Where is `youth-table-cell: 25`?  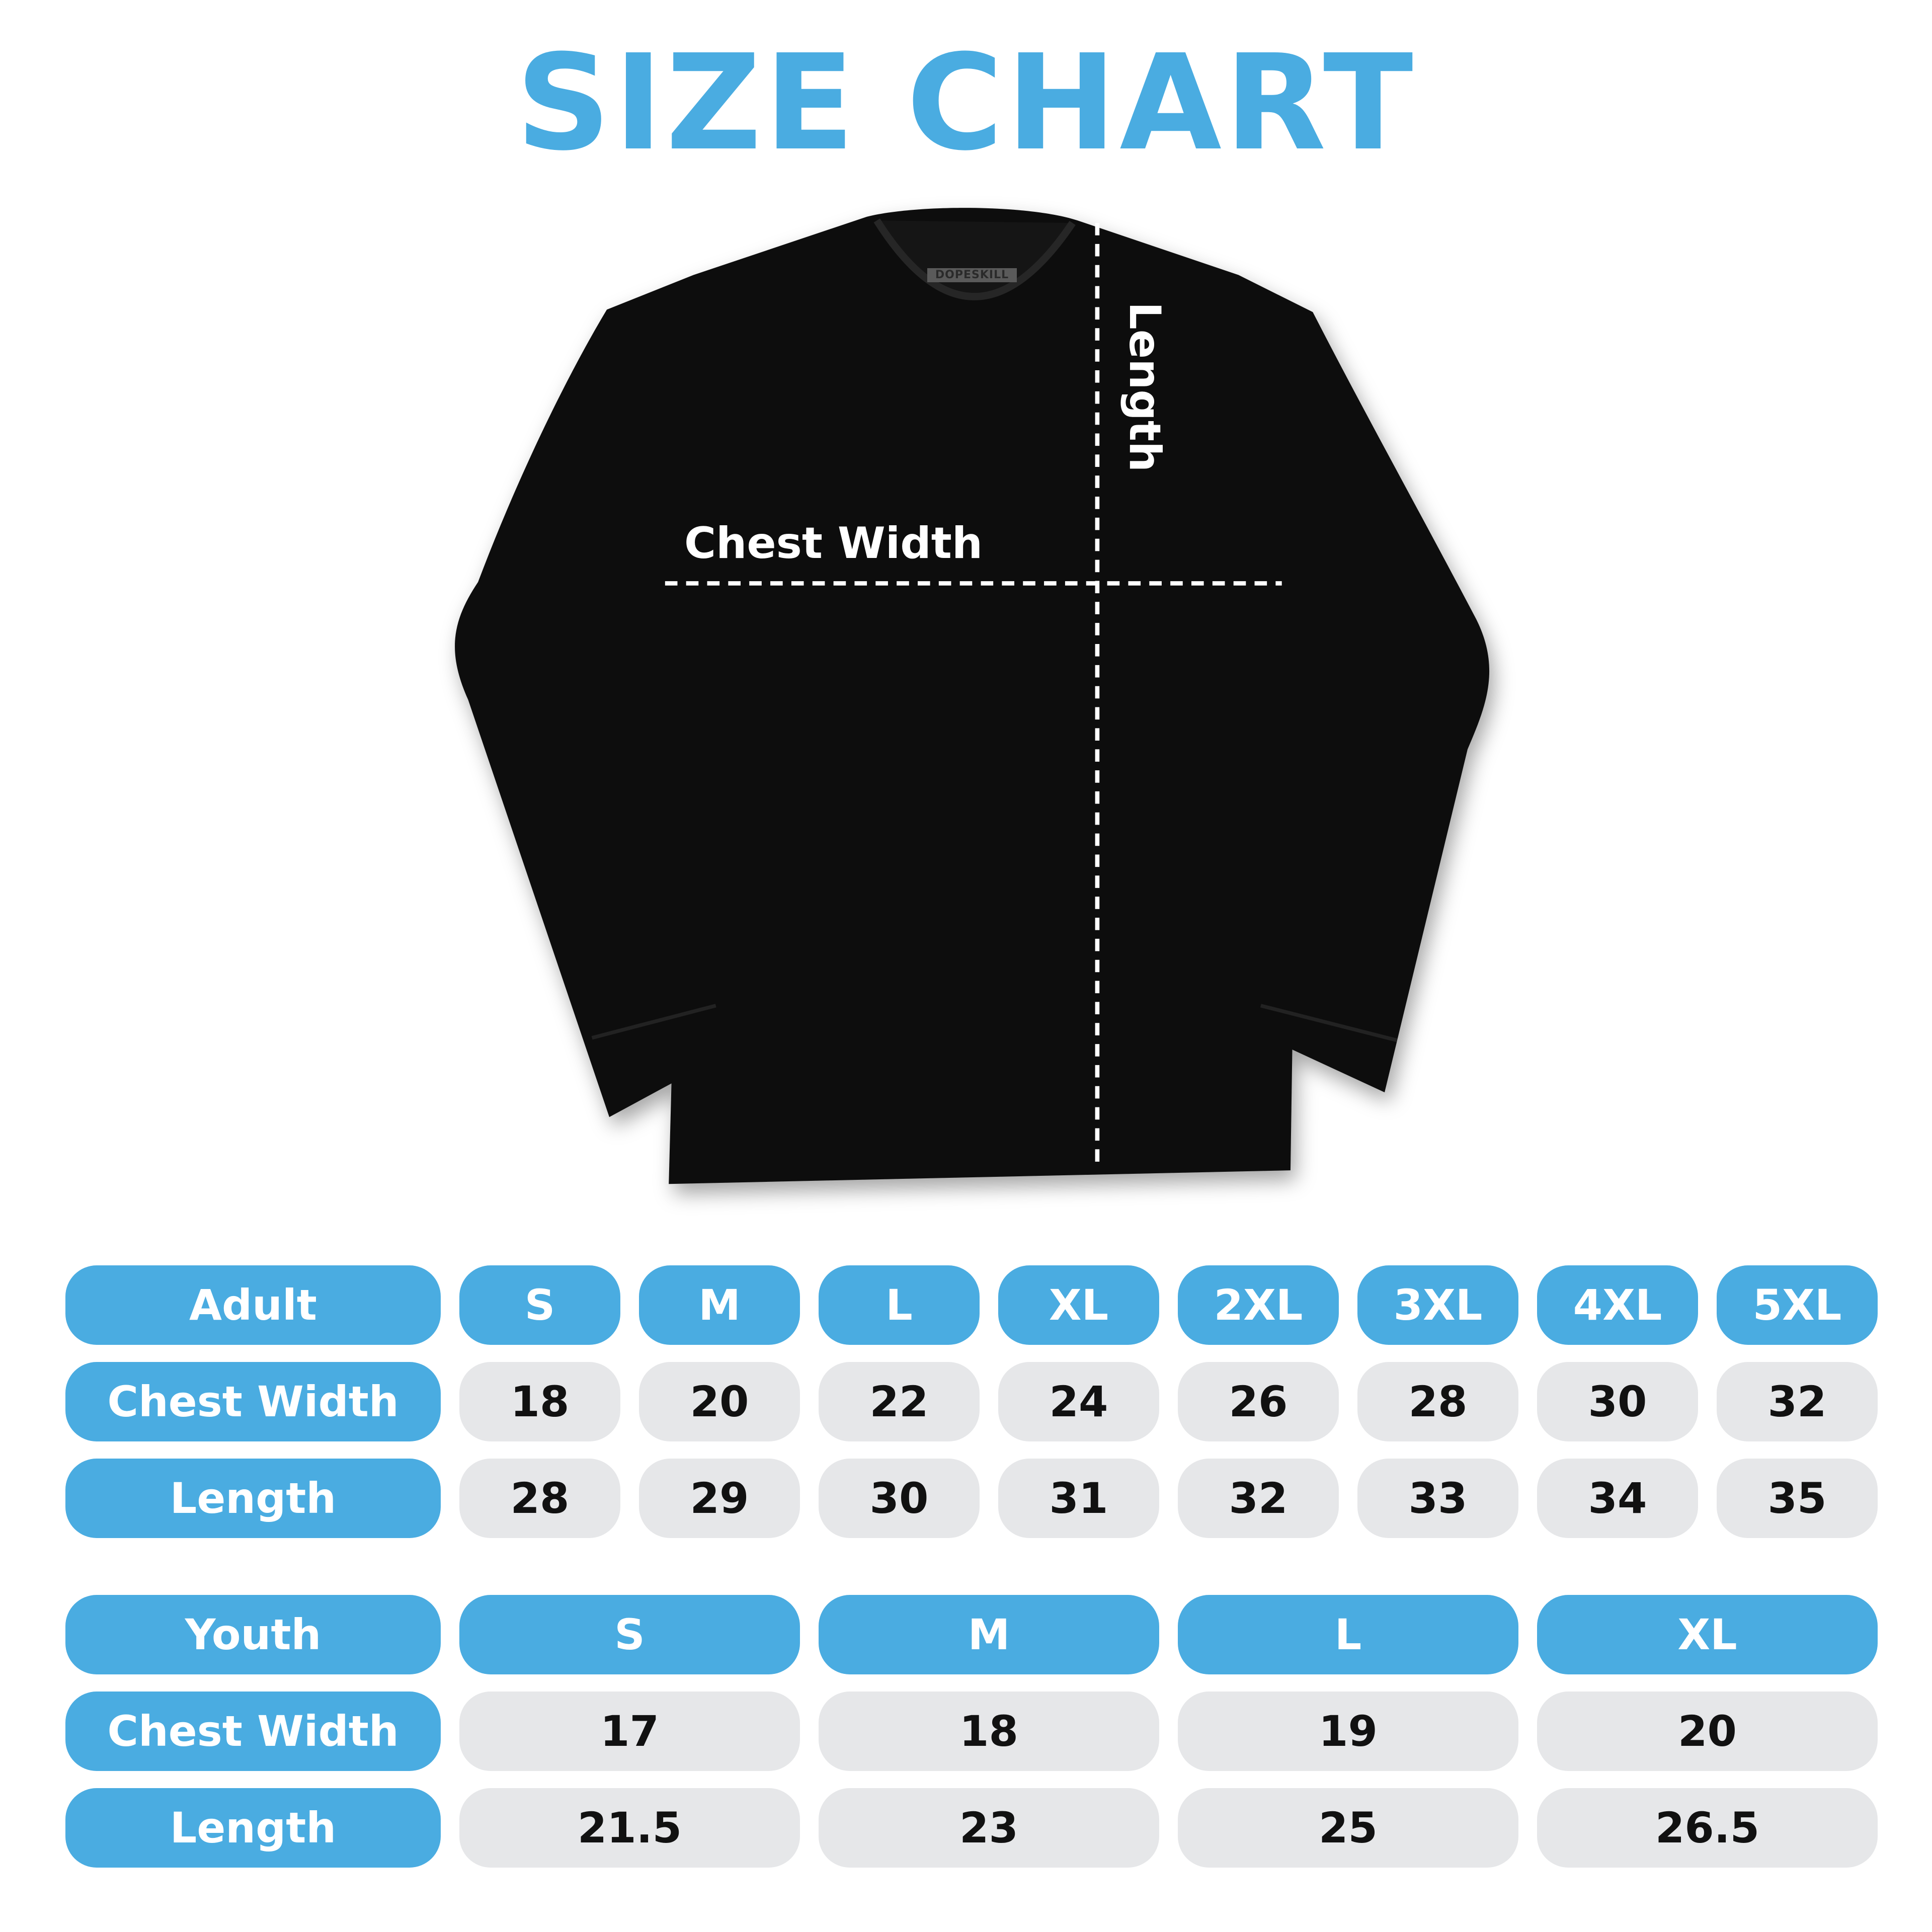 youth-table-cell: 25 is located at coordinates (1348, 1828).